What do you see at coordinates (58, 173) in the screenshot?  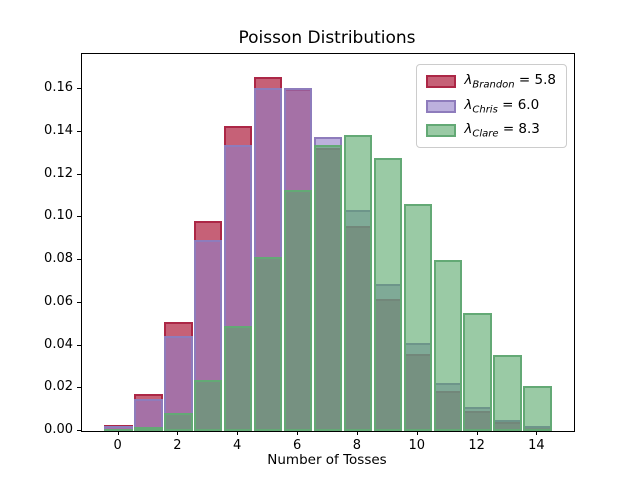 I see `y-tick-label: 0.12` at bounding box center [58, 173].